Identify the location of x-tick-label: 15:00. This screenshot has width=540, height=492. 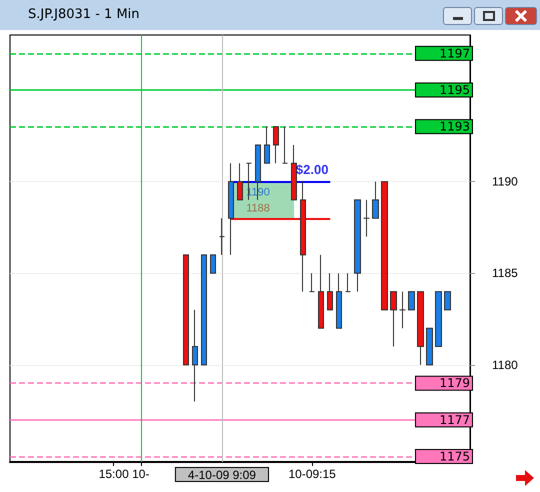
(114, 474).